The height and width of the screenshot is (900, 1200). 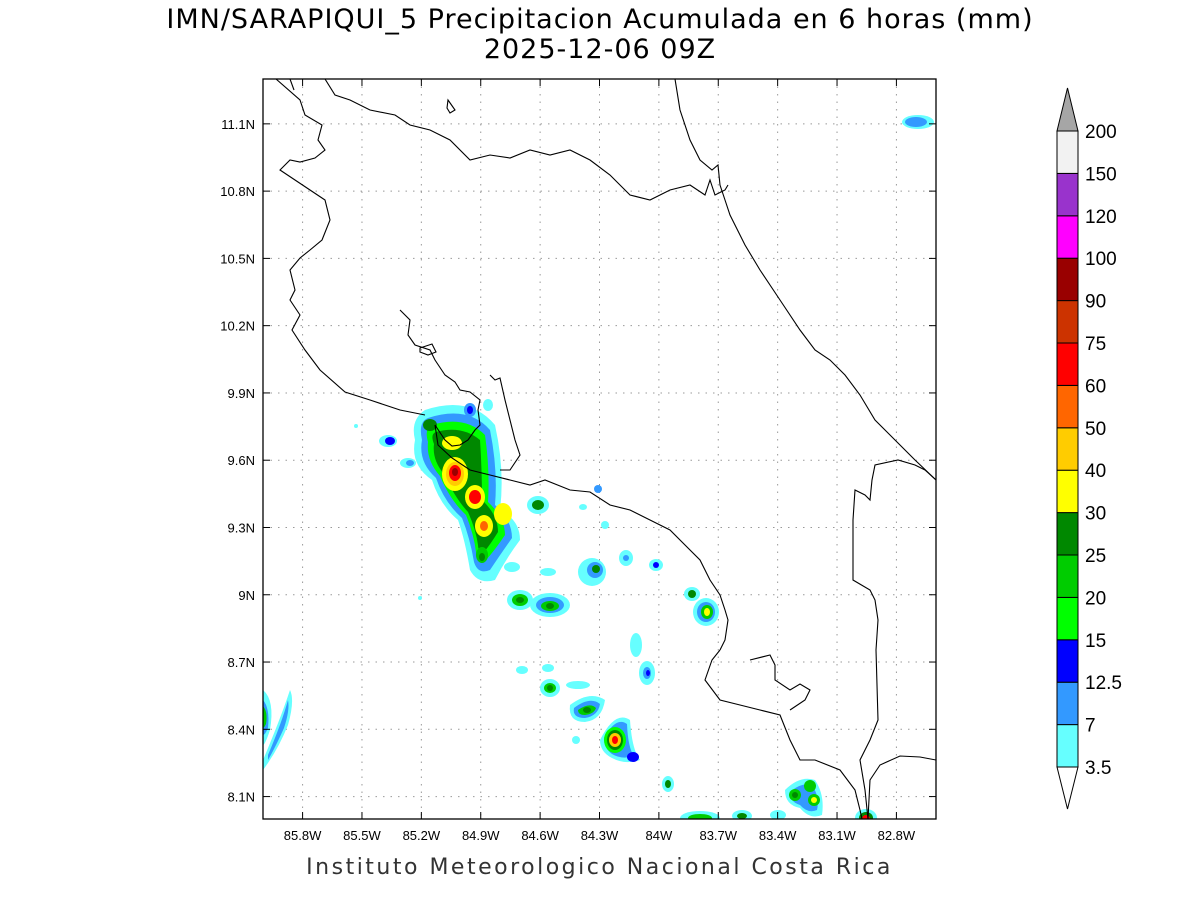 What do you see at coordinates (1095, 641) in the screenshot?
I see `colorbar-level-label: 15` at bounding box center [1095, 641].